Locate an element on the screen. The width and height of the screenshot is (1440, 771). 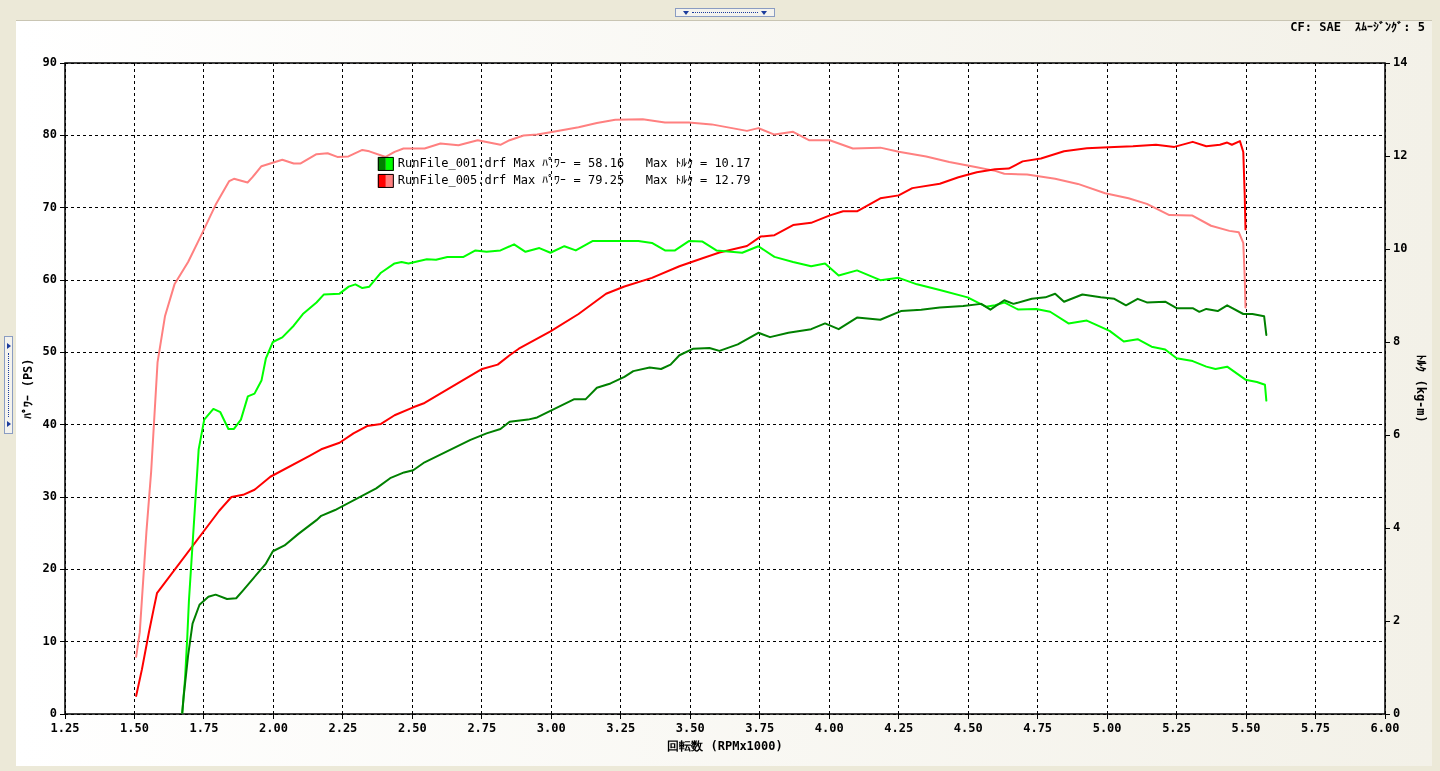
y-tick-label: 40 is located at coordinates (49, 423).